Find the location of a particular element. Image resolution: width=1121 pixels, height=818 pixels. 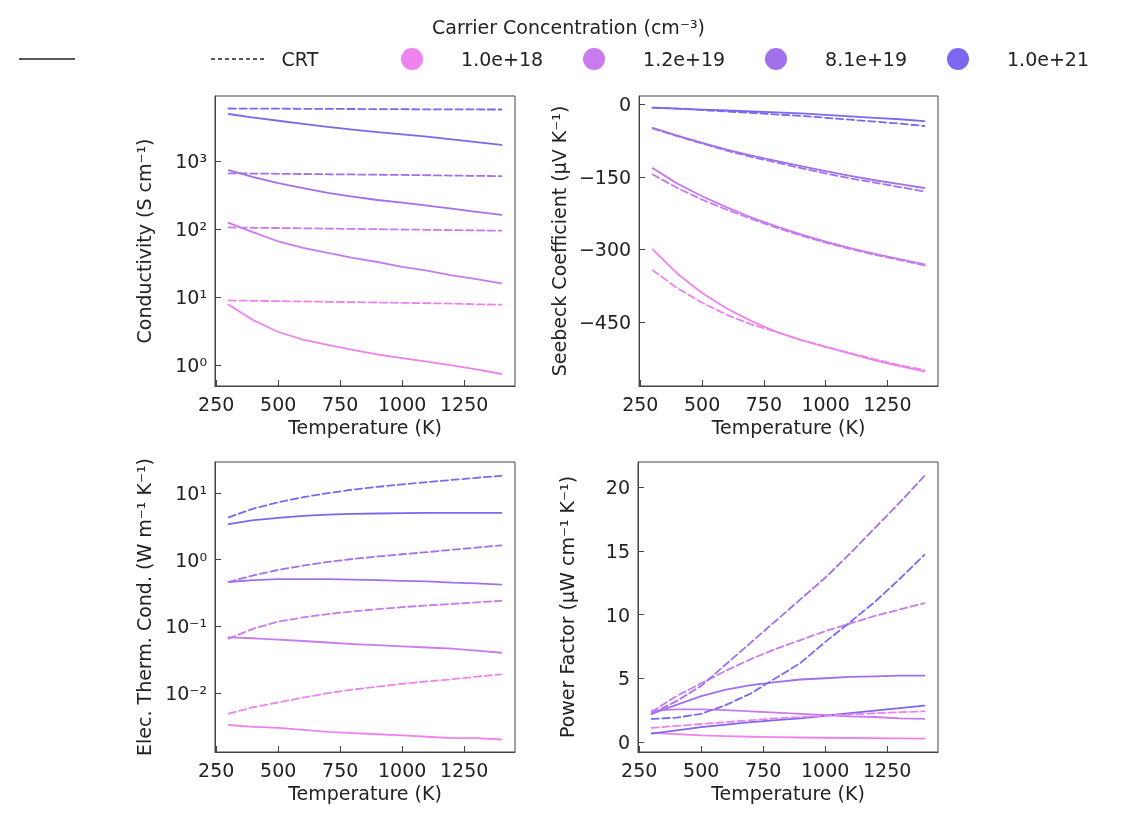

y-tick-label: 5 is located at coordinates (623, 678).